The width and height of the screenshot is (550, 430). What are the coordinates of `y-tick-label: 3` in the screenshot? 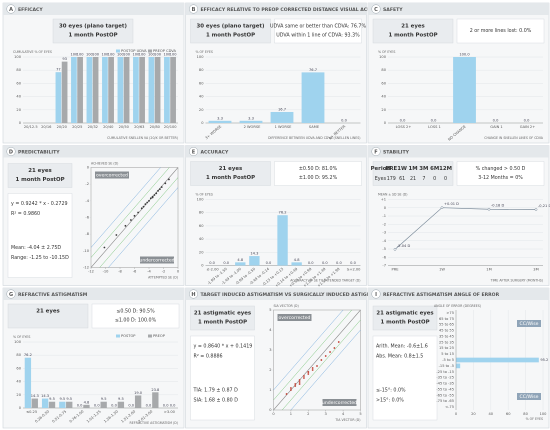 It's located at (270, 350).